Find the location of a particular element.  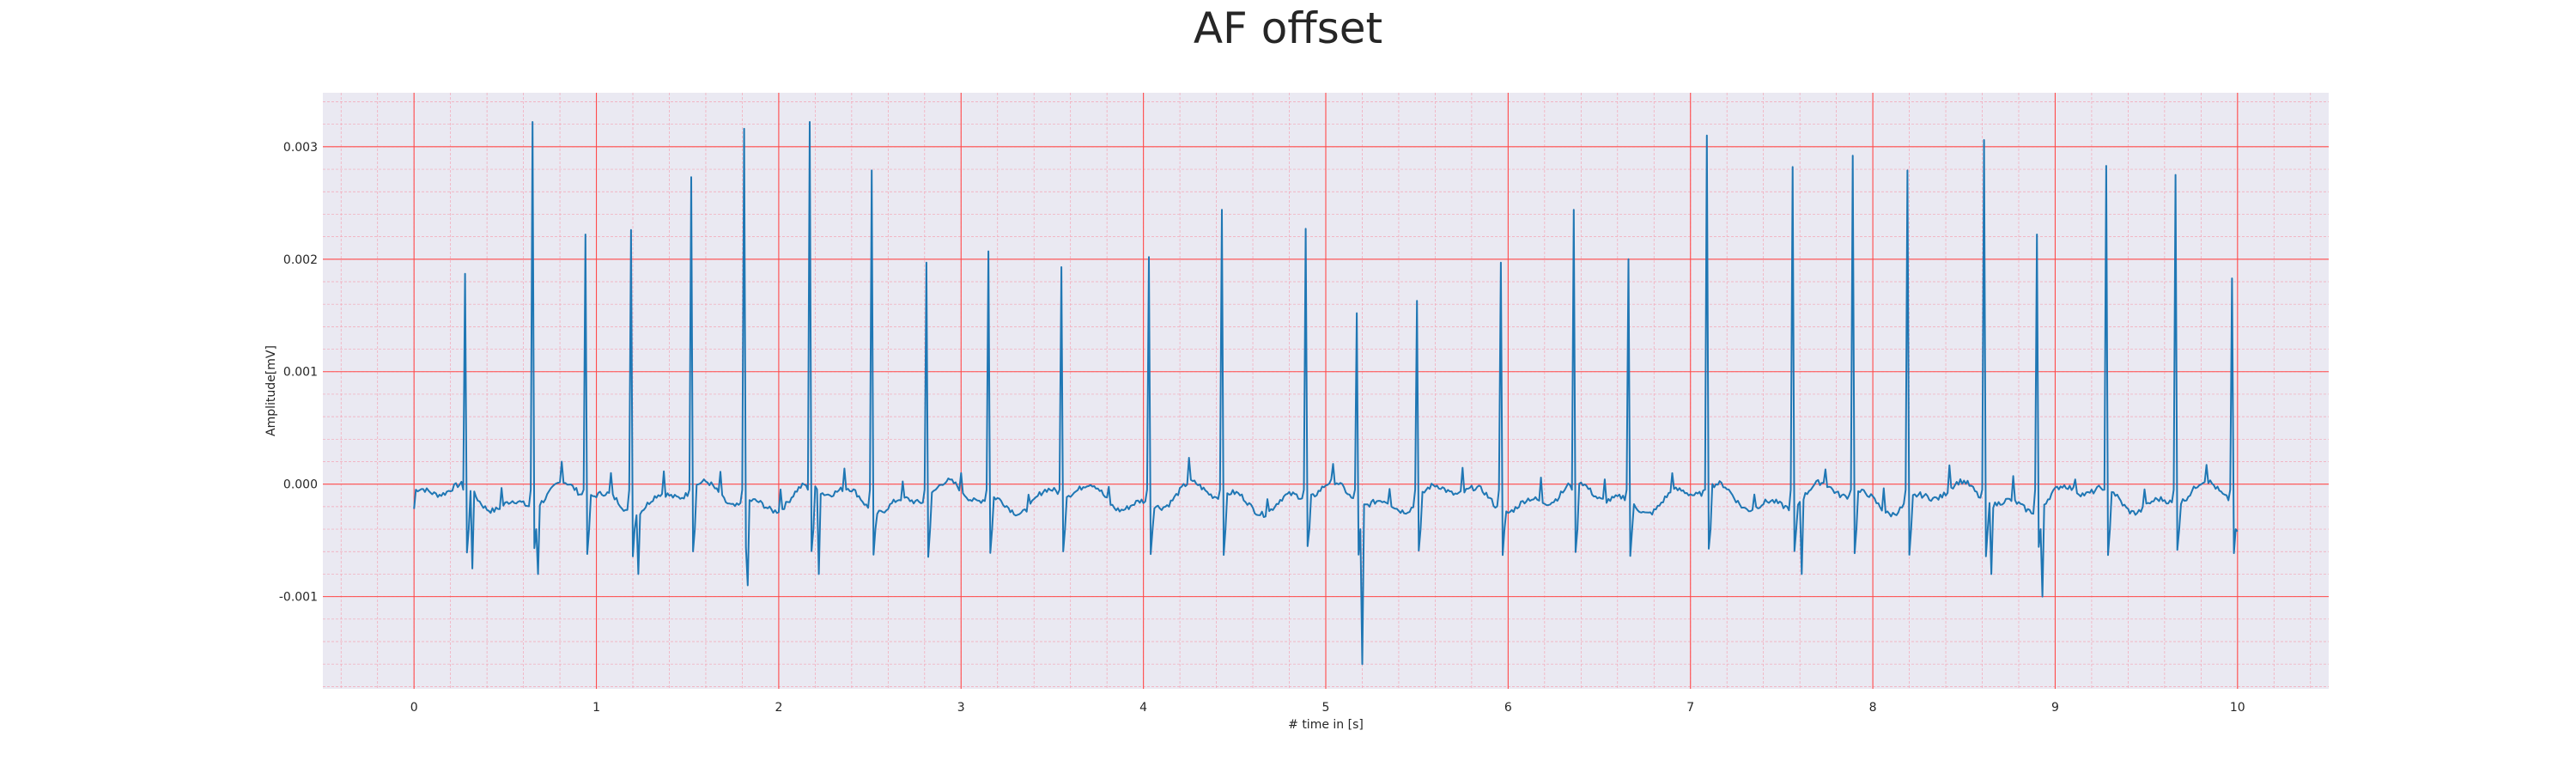

x-tick-label: 7 is located at coordinates (1690, 708).